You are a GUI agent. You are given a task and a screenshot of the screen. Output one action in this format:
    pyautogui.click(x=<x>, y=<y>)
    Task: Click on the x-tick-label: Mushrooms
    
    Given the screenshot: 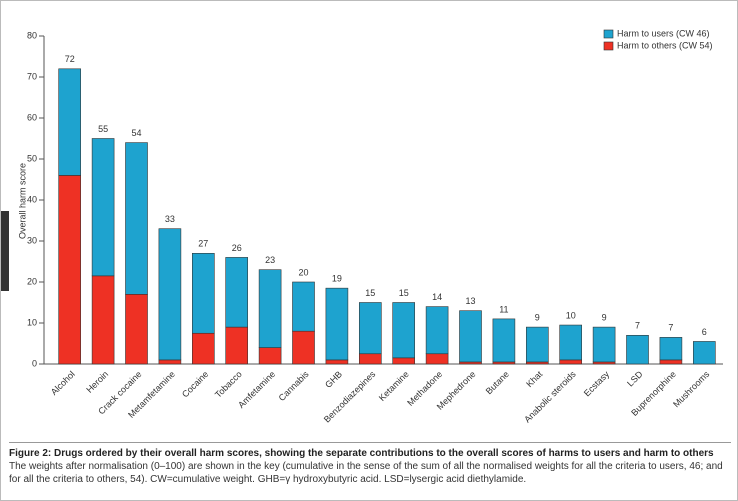 What is the action you would take?
    pyautogui.click(x=691, y=389)
    